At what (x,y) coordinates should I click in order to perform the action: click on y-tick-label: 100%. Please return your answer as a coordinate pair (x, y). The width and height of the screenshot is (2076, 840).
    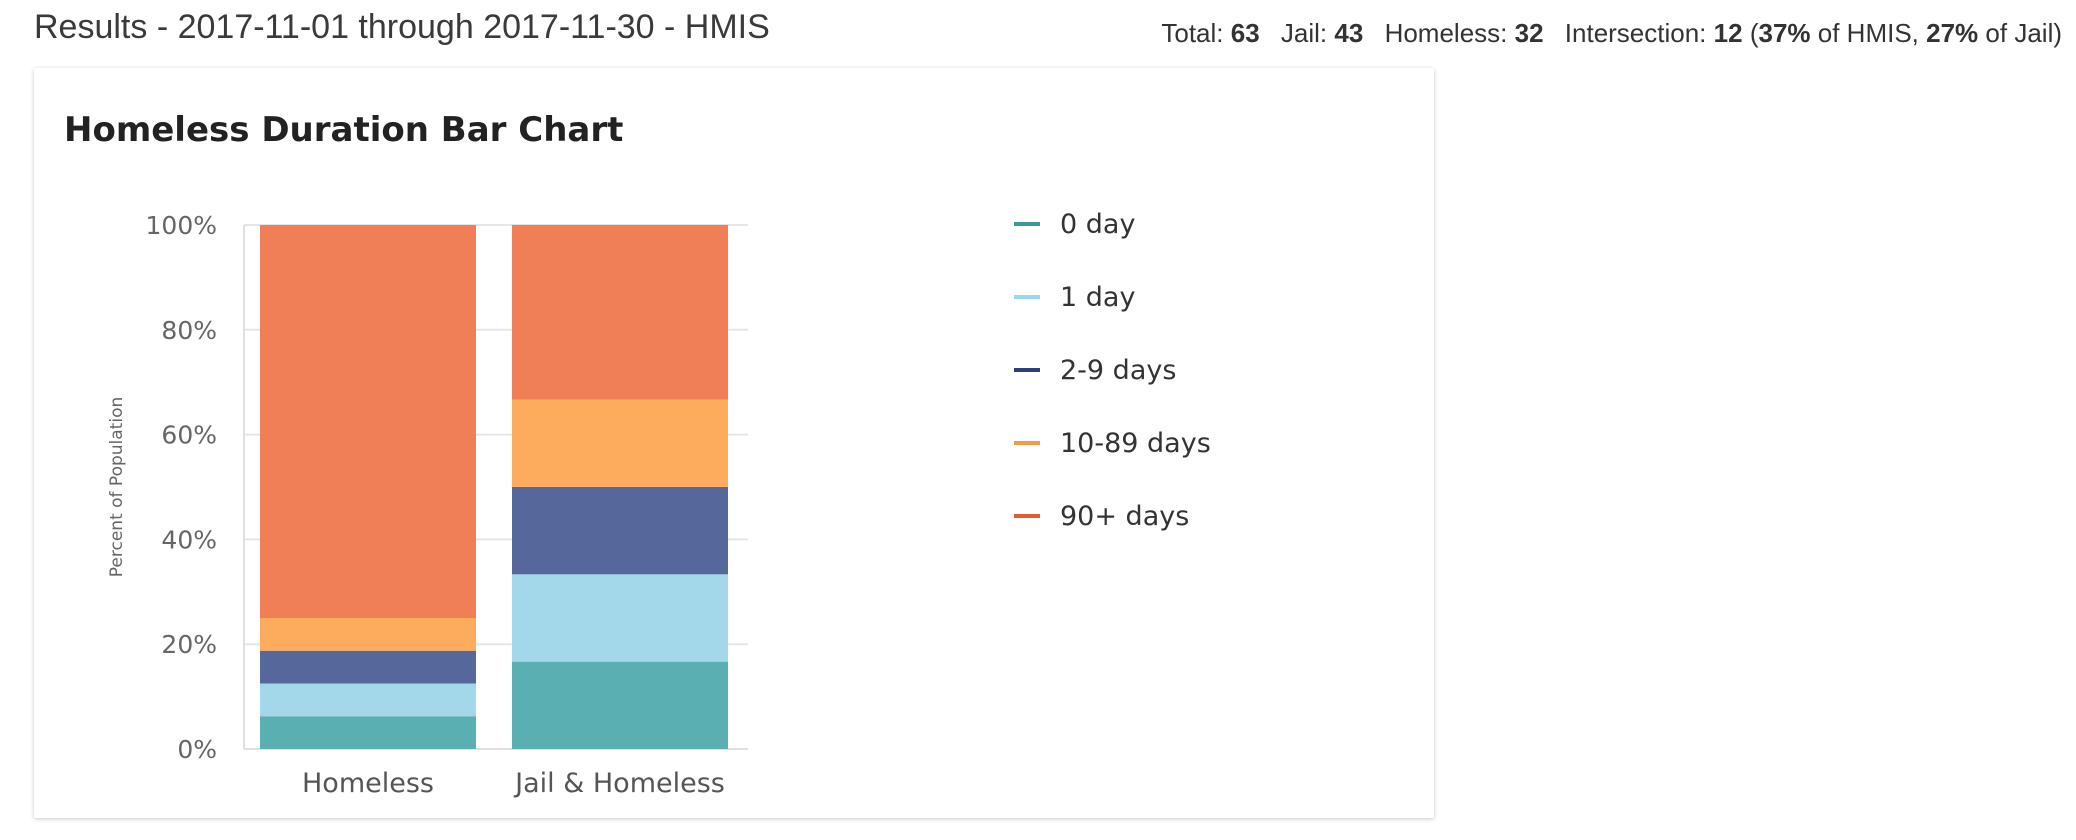
    Looking at the image, I should click on (181, 225).